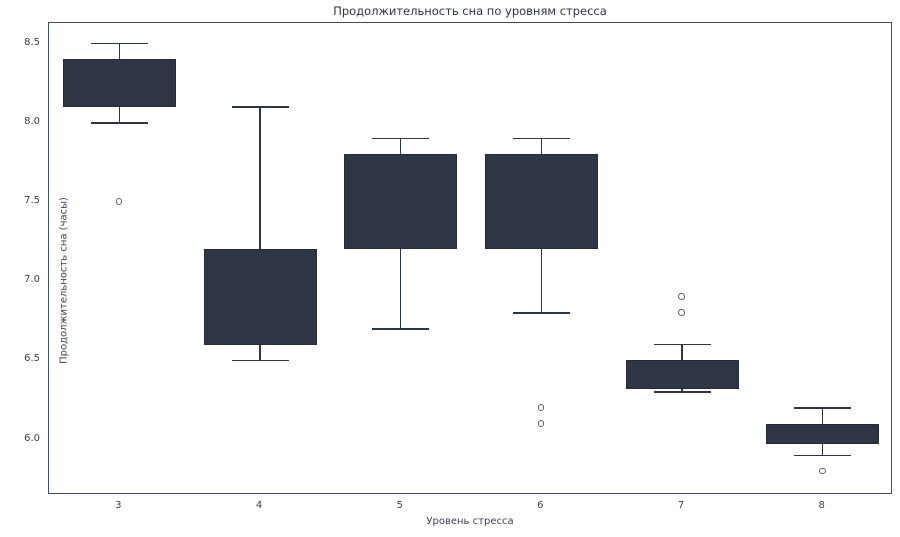  What do you see at coordinates (821, 505) in the screenshot?
I see `x-tick-label: 8` at bounding box center [821, 505].